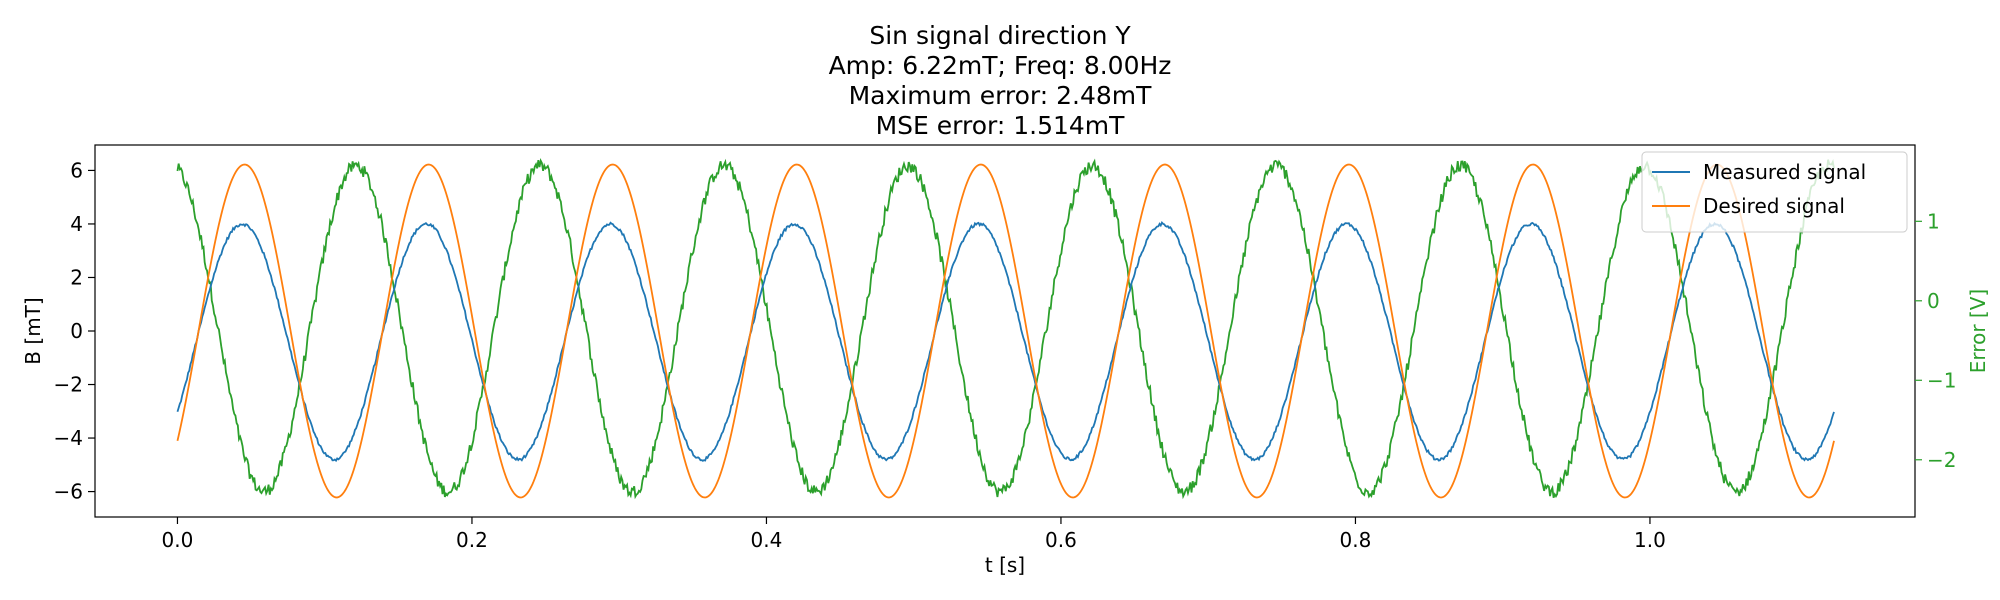 The image size is (2000, 600). I want to click on x-tick-label: 1.0, so click(1650, 540).